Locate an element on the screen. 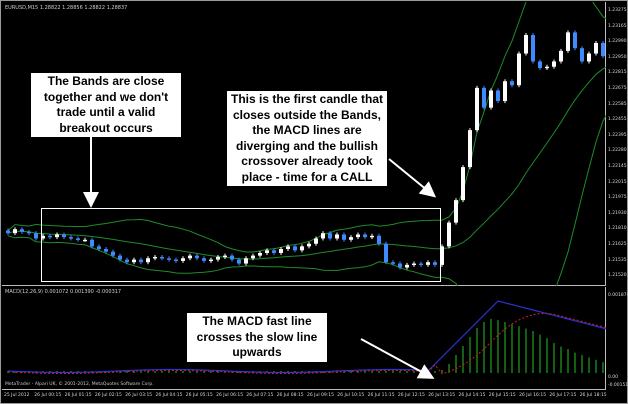  time-axis-label: 26 Jul 04:15 is located at coordinates (169, 395).